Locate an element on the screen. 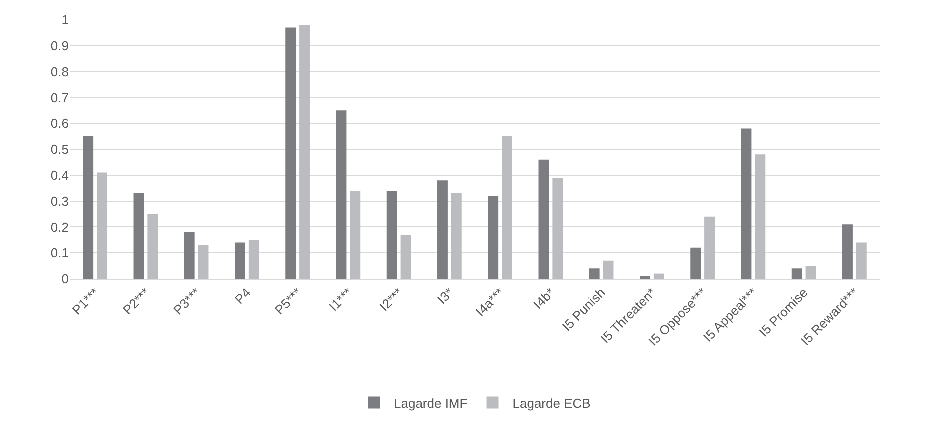 Image resolution: width=940 pixels, height=430 pixels. y-tick-label: 0.4 is located at coordinates (59, 175).